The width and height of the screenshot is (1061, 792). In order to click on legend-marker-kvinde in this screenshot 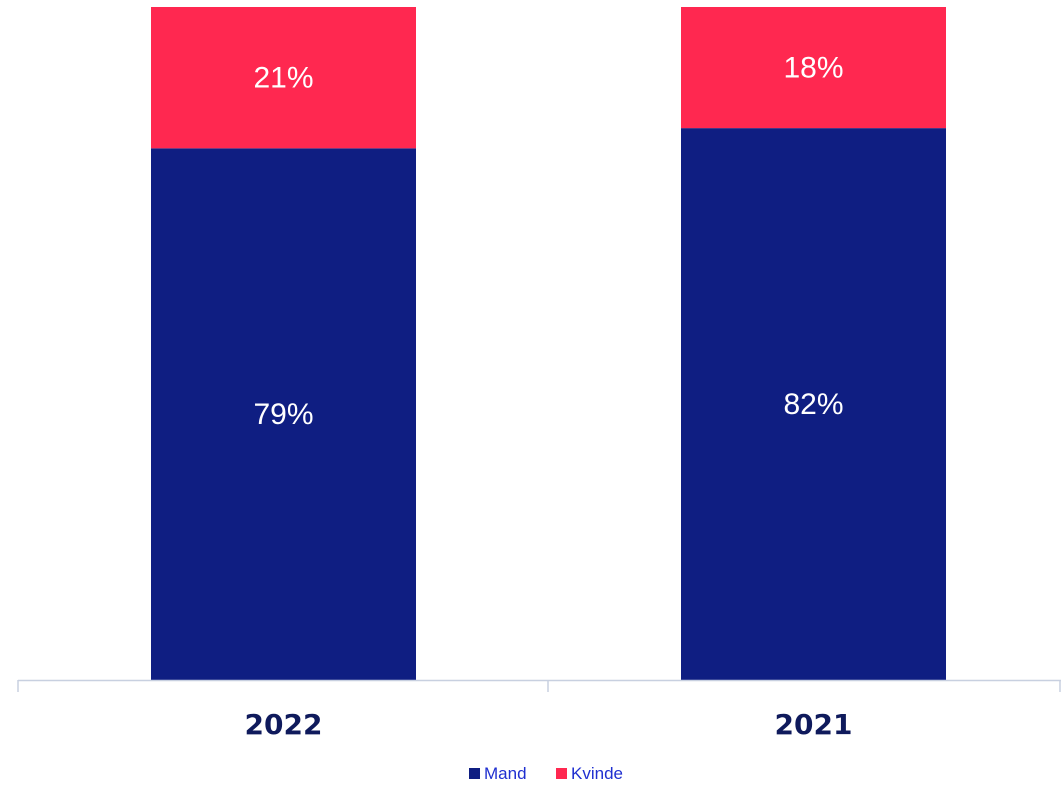, I will do `click(561, 773)`.